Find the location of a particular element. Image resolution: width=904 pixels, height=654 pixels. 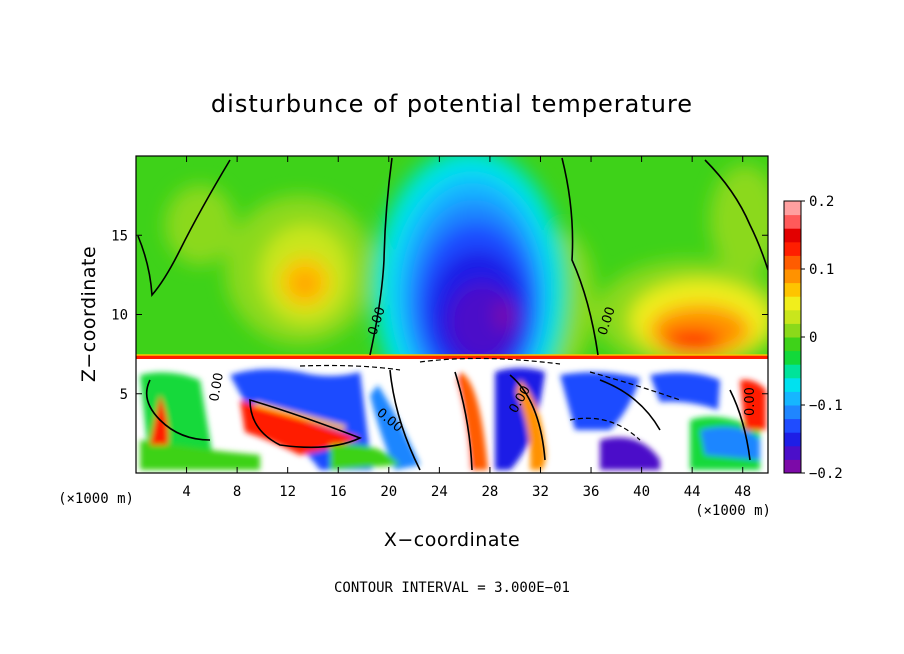

contour-interval-note: CONTOUR INTERVAL = 3.000E−01 is located at coordinates (452, 588).